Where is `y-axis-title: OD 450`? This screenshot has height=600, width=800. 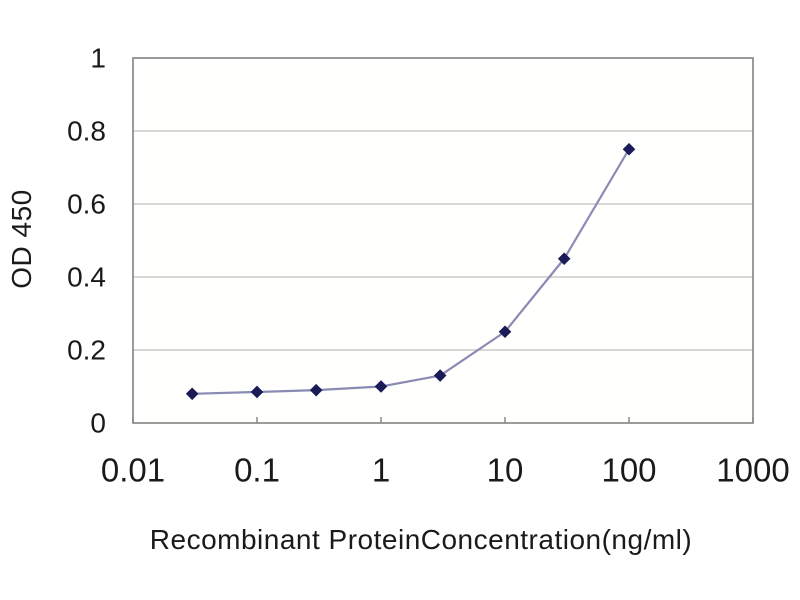 y-axis-title: OD 450 is located at coordinates (21, 239).